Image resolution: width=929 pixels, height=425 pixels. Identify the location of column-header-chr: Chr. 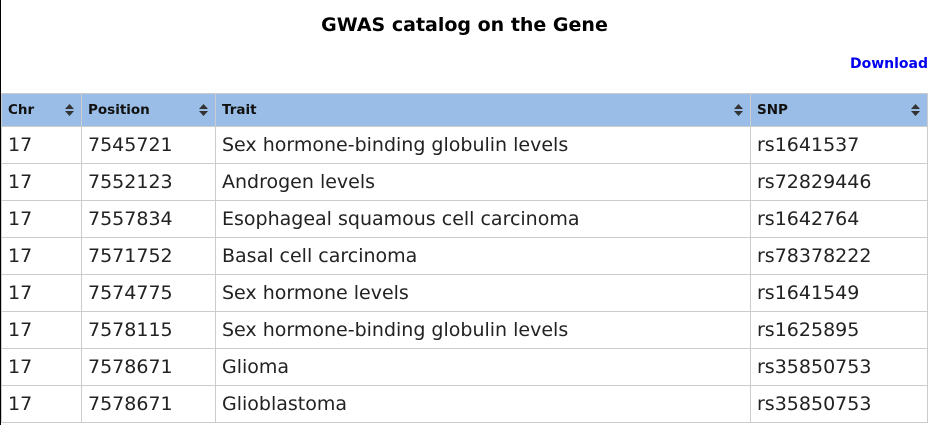
(41, 110).